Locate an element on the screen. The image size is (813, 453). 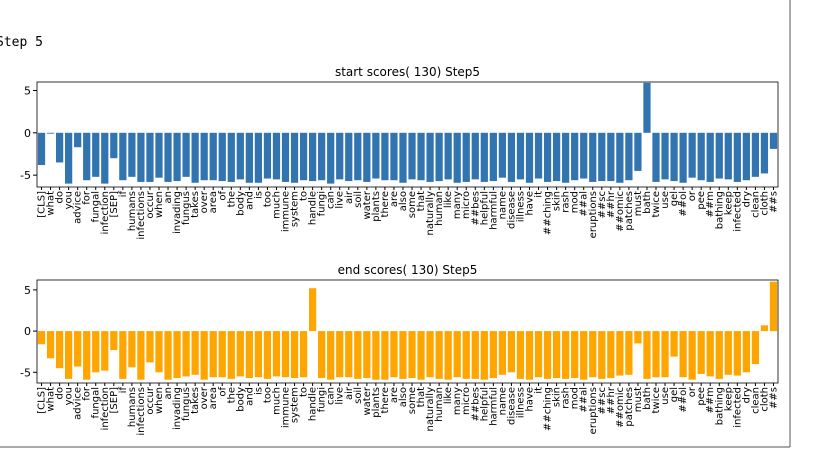
x-tick-label: ##ching is located at coordinates (548, 409).